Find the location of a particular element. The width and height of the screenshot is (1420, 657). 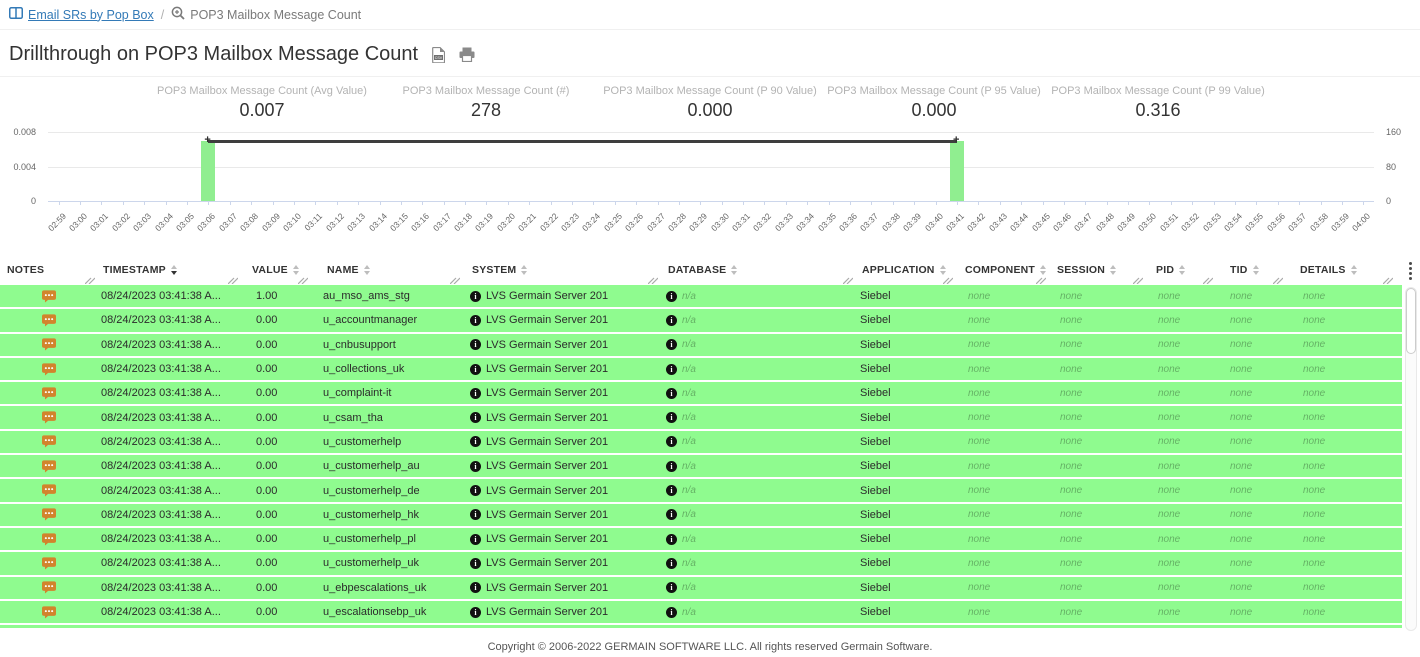

column-header-component: COMPONENT is located at coordinates (1001, 270).